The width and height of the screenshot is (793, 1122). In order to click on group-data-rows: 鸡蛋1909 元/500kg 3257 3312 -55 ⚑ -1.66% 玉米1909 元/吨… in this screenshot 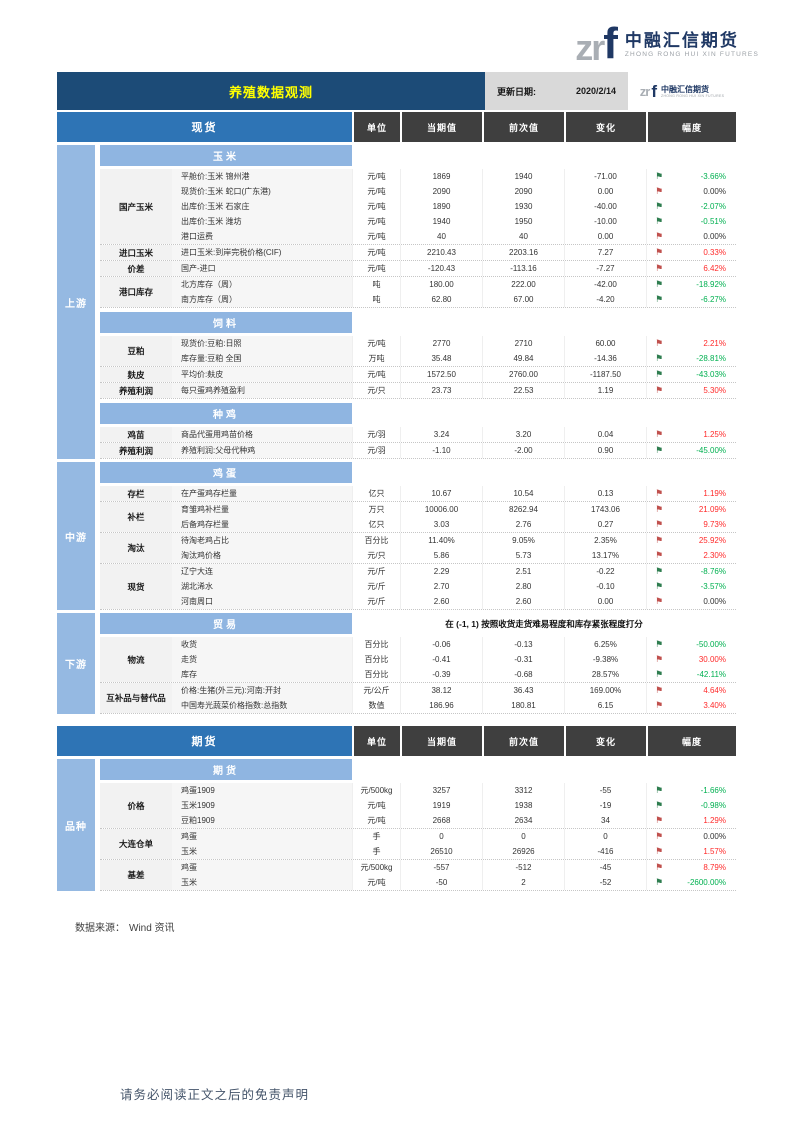, I will do `click(454, 805)`.